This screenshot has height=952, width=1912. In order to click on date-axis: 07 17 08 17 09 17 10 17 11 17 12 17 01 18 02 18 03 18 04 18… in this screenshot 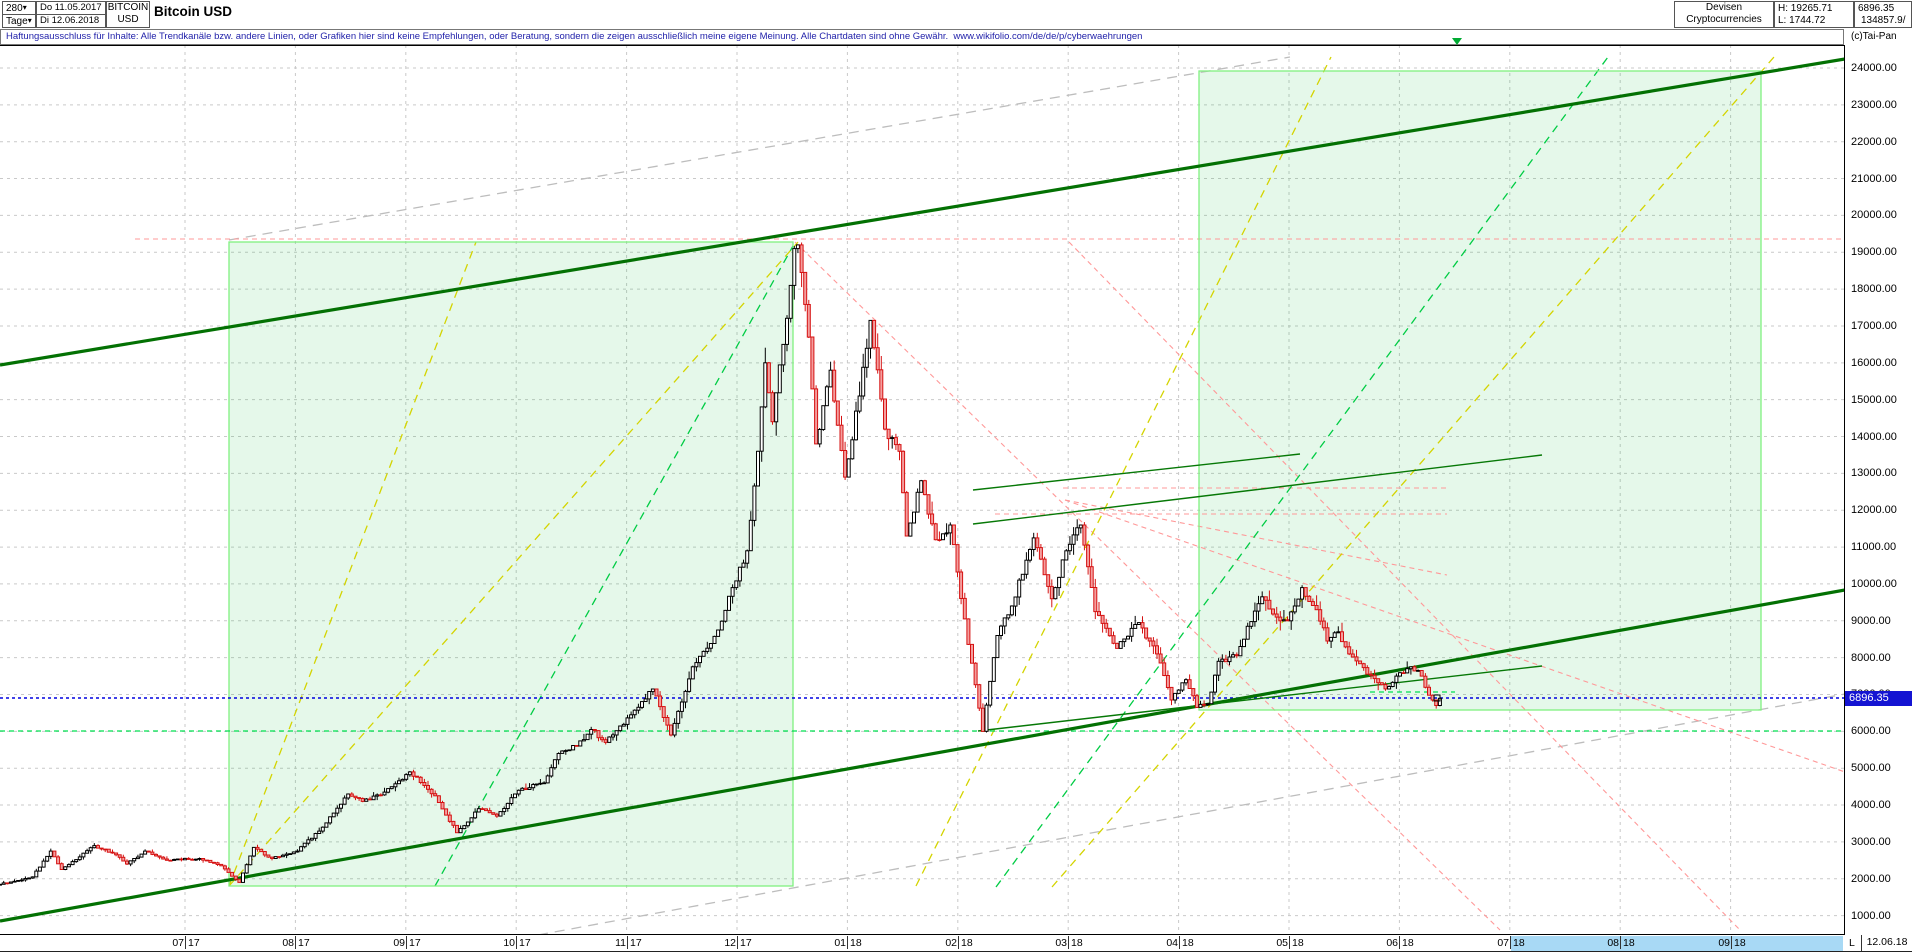, I will do `click(956, 943)`.